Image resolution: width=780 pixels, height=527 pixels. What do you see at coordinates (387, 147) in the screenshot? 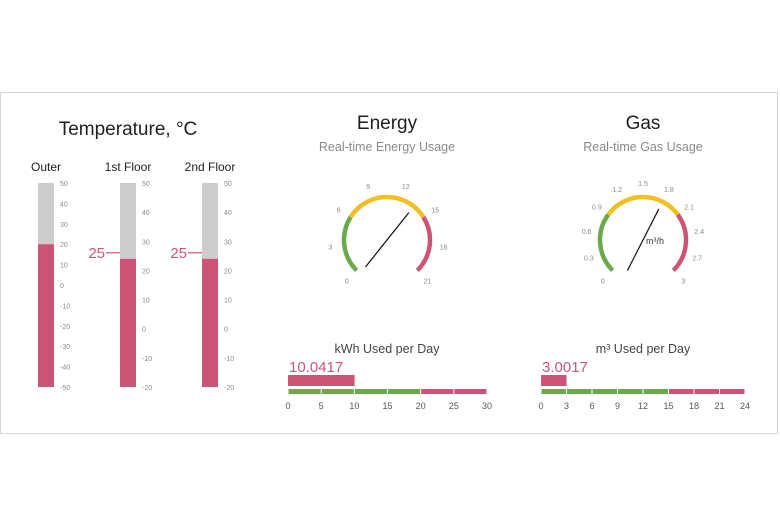
I see `energy-subtitle: Real-time Energy Usage` at bounding box center [387, 147].